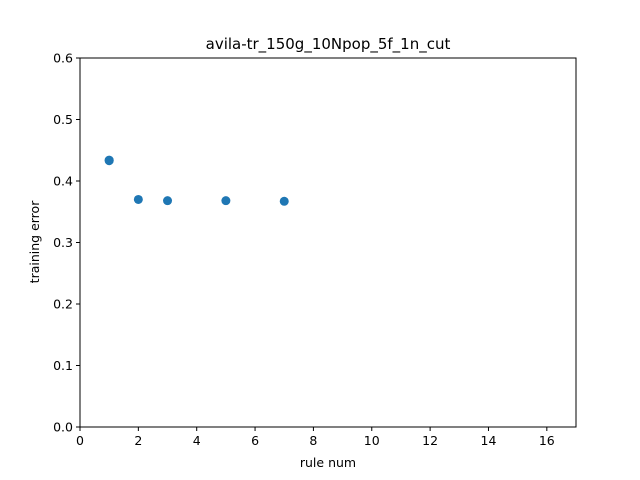 The image size is (640, 480). Describe the element at coordinates (63, 427) in the screenshot. I see `y-tick-label: 0.0` at that location.